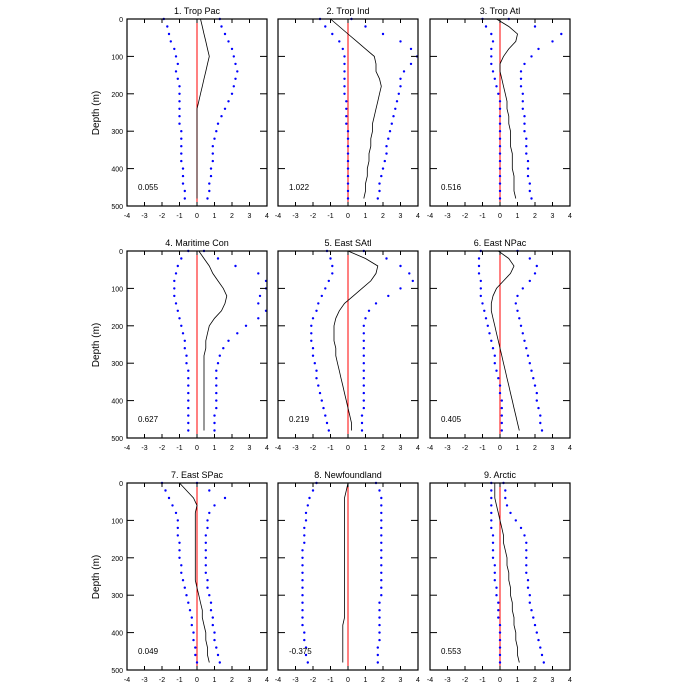  Describe the element at coordinates (300, 651) in the screenshot. I see `panel-value-label: -0.375` at that location.